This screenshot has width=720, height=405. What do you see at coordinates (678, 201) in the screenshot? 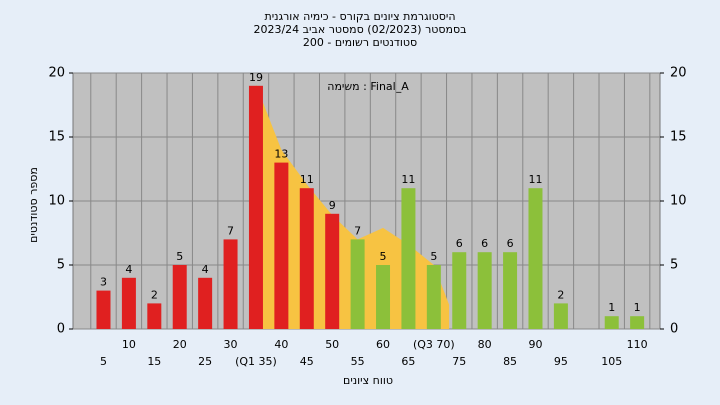
I see `y2-tick-label: 10` at bounding box center [678, 201].